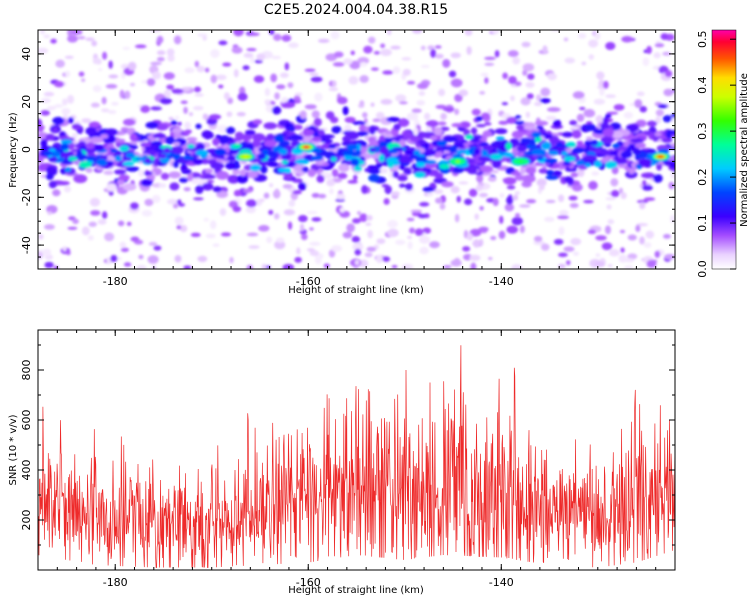 The width and height of the screenshot is (750, 600). What do you see at coordinates (356, 590) in the screenshot?
I see `snr-xlabel: Height of straight line (km)` at bounding box center [356, 590].